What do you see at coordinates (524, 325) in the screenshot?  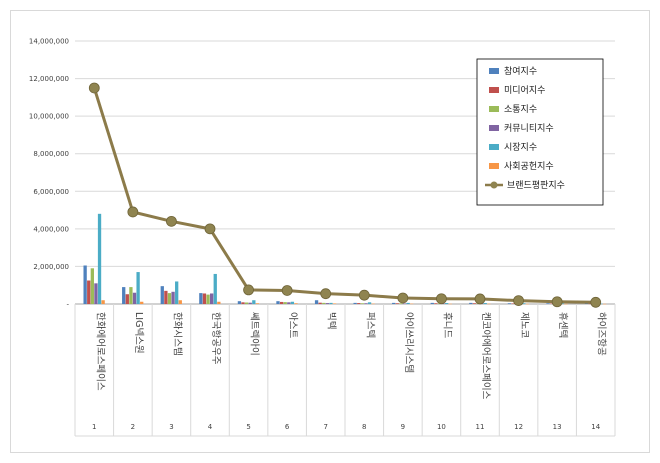 I see `category-label: 제노코` at bounding box center [524, 325].